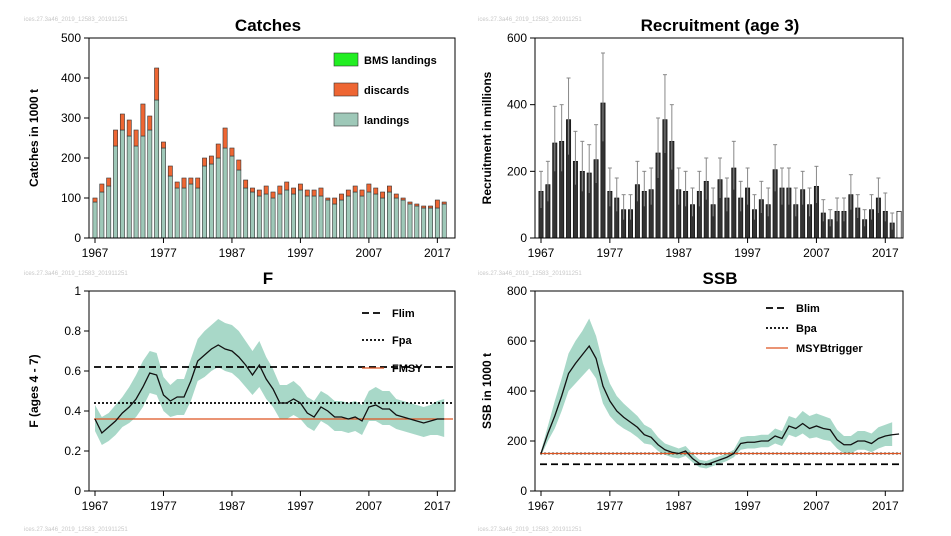 Image resolution: width=951 pixels, height=536 pixels. I want to click on legend-label: Blim, so click(808, 309).